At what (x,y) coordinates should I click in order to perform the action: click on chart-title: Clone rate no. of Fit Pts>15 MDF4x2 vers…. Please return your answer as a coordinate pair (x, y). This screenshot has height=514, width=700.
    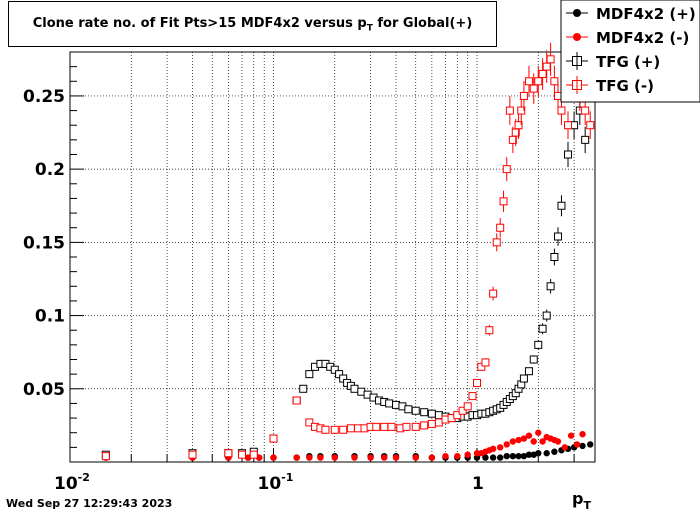
    Looking at the image, I should click on (252, 25).